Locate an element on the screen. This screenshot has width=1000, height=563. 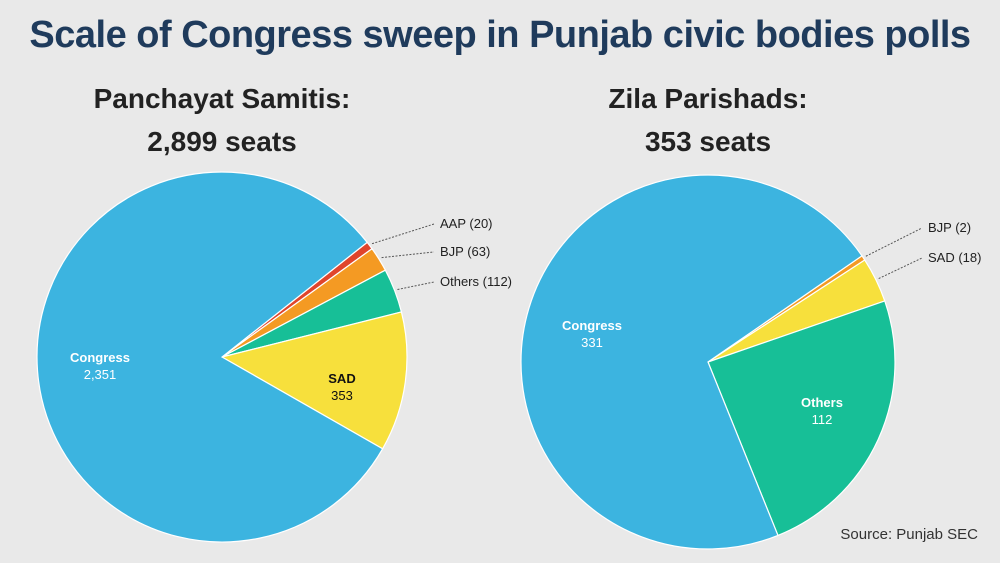
leader-line-others is located at coordinates (416, 285).